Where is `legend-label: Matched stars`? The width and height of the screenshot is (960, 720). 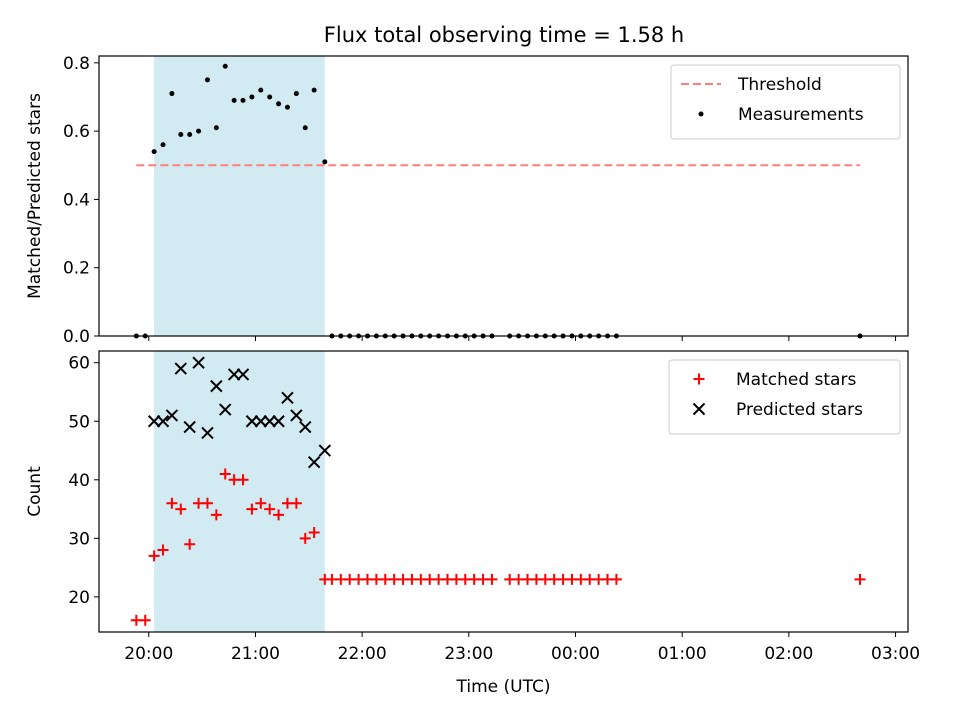
legend-label: Matched stars is located at coordinates (796, 380).